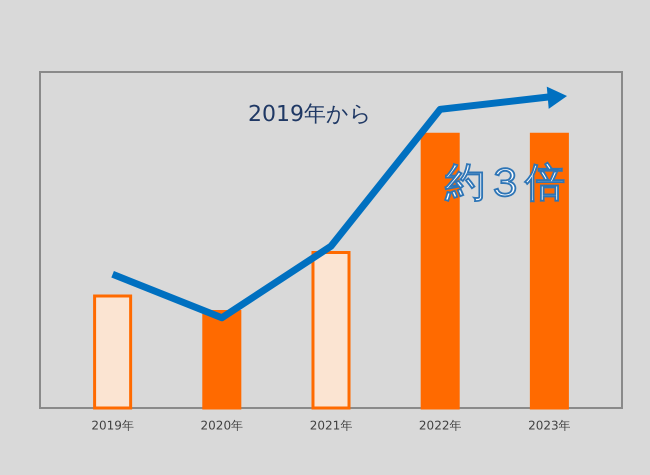 Image resolution: width=650 pixels, height=475 pixels. What do you see at coordinates (440, 425) in the screenshot?
I see `x-tick-label: 2022年` at bounding box center [440, 425].